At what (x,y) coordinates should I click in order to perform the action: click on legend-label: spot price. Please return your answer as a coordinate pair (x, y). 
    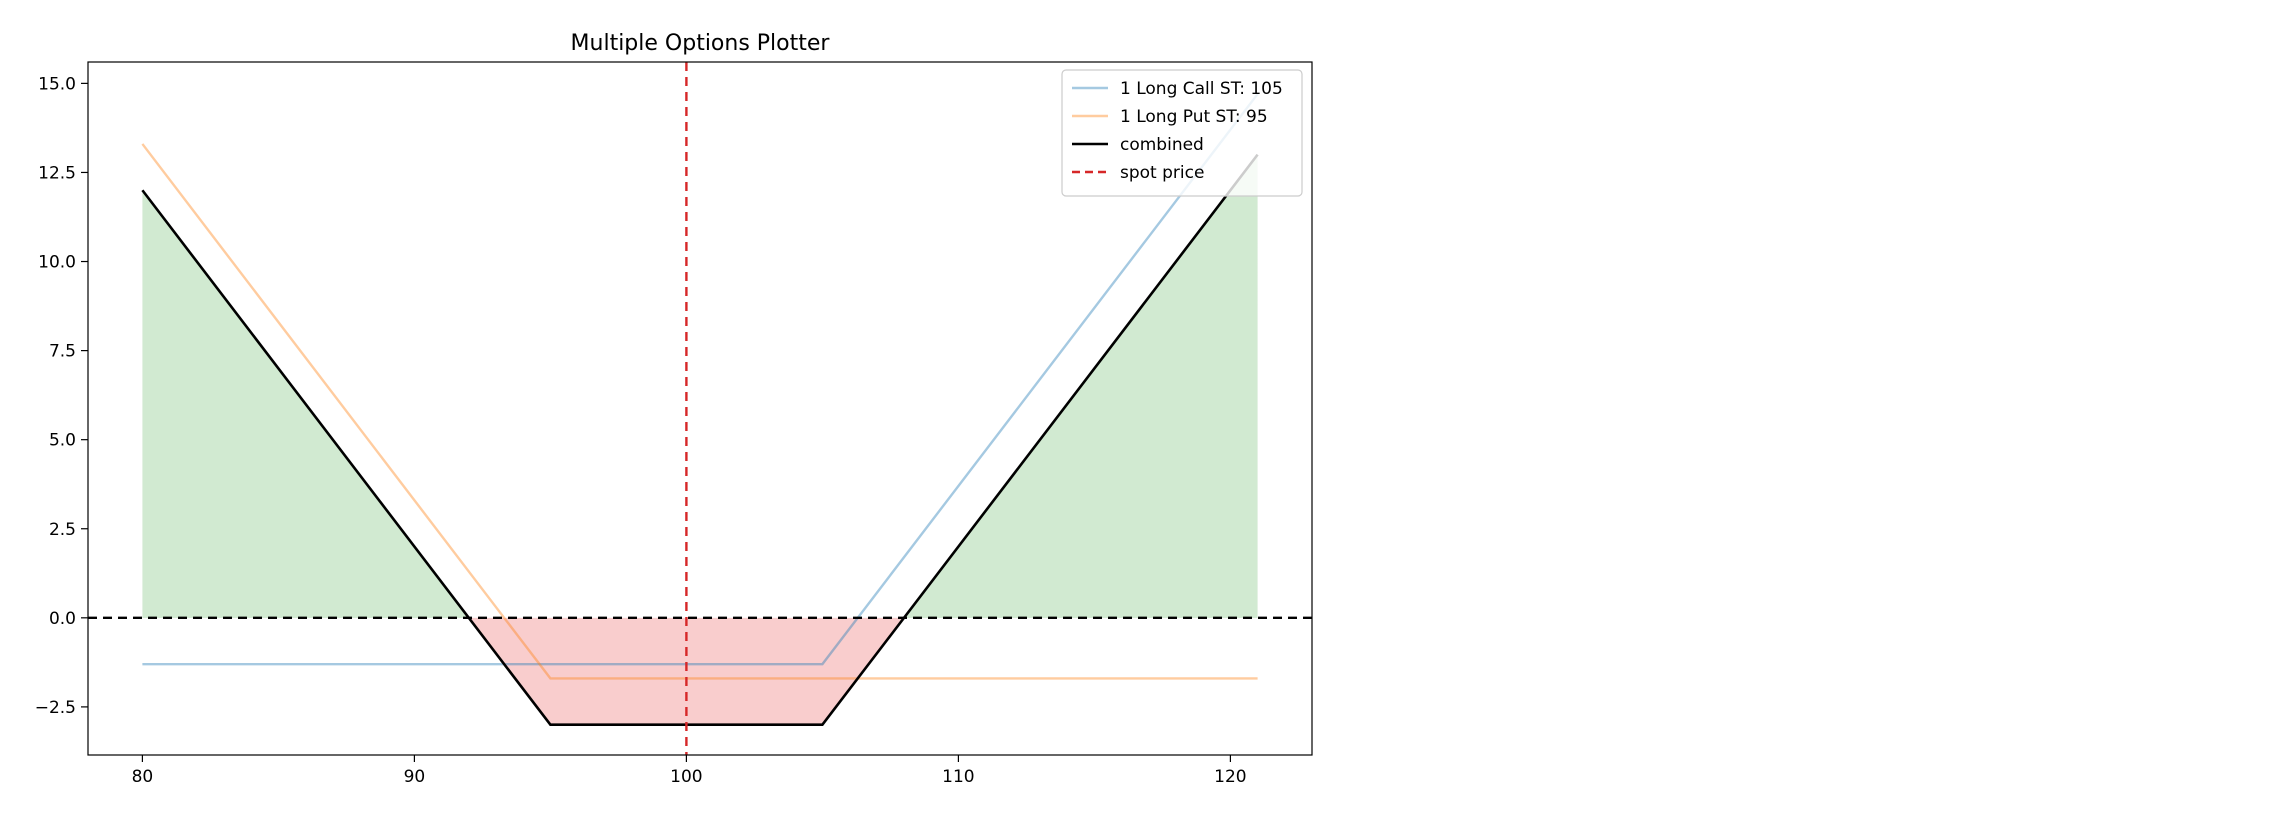
    Looking at the image, I should click on (1162, 173).